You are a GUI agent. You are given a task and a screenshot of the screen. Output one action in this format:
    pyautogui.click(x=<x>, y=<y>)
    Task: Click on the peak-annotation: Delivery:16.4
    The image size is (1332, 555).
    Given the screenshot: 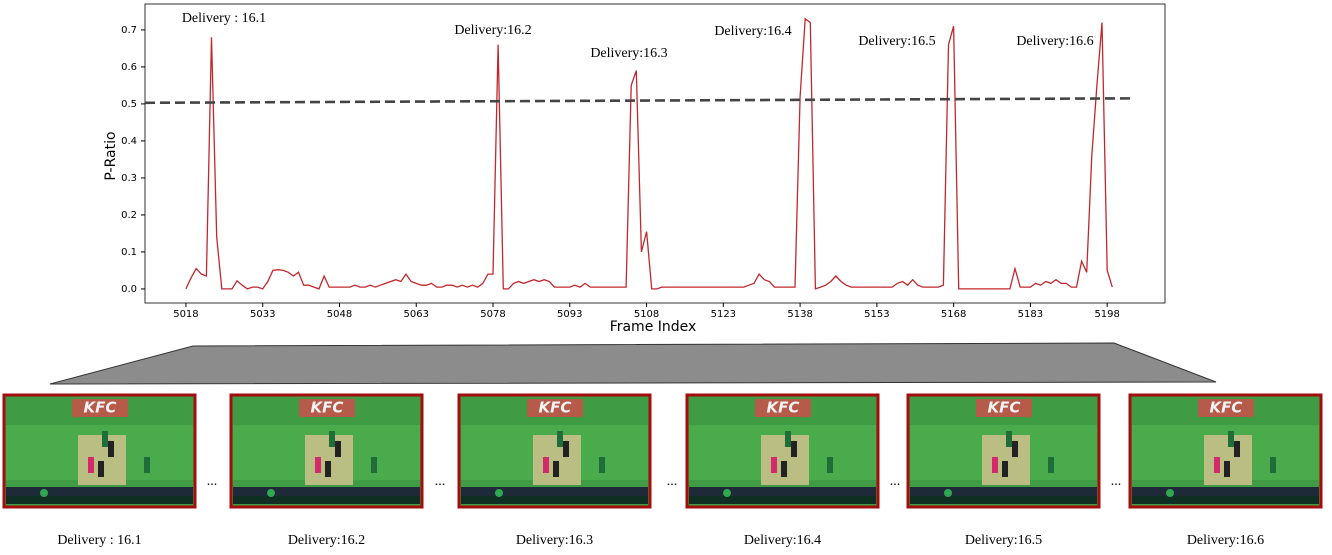 What is the action you would take?
    pyautogui.click(x=752, y=31)
    